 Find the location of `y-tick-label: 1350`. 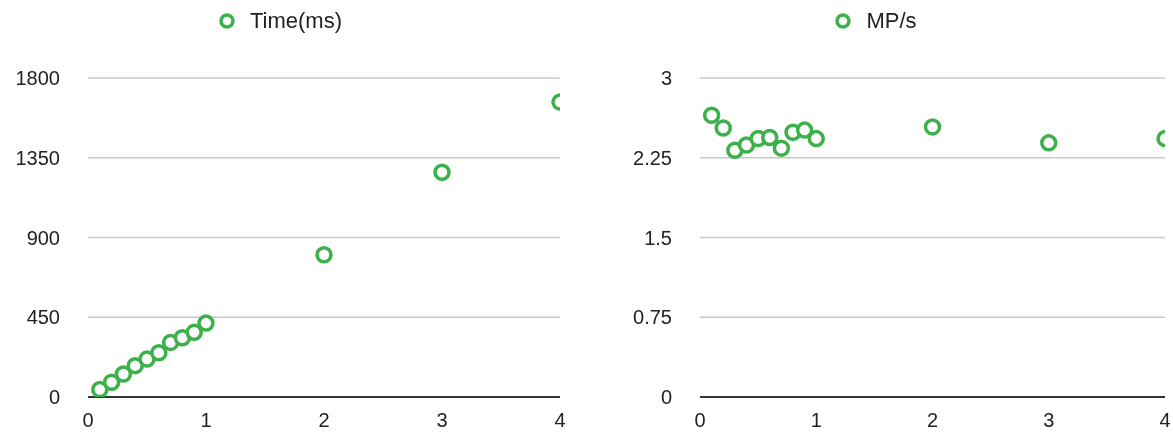

y-tick-label: 1350 is located at coordinates (37, 157).